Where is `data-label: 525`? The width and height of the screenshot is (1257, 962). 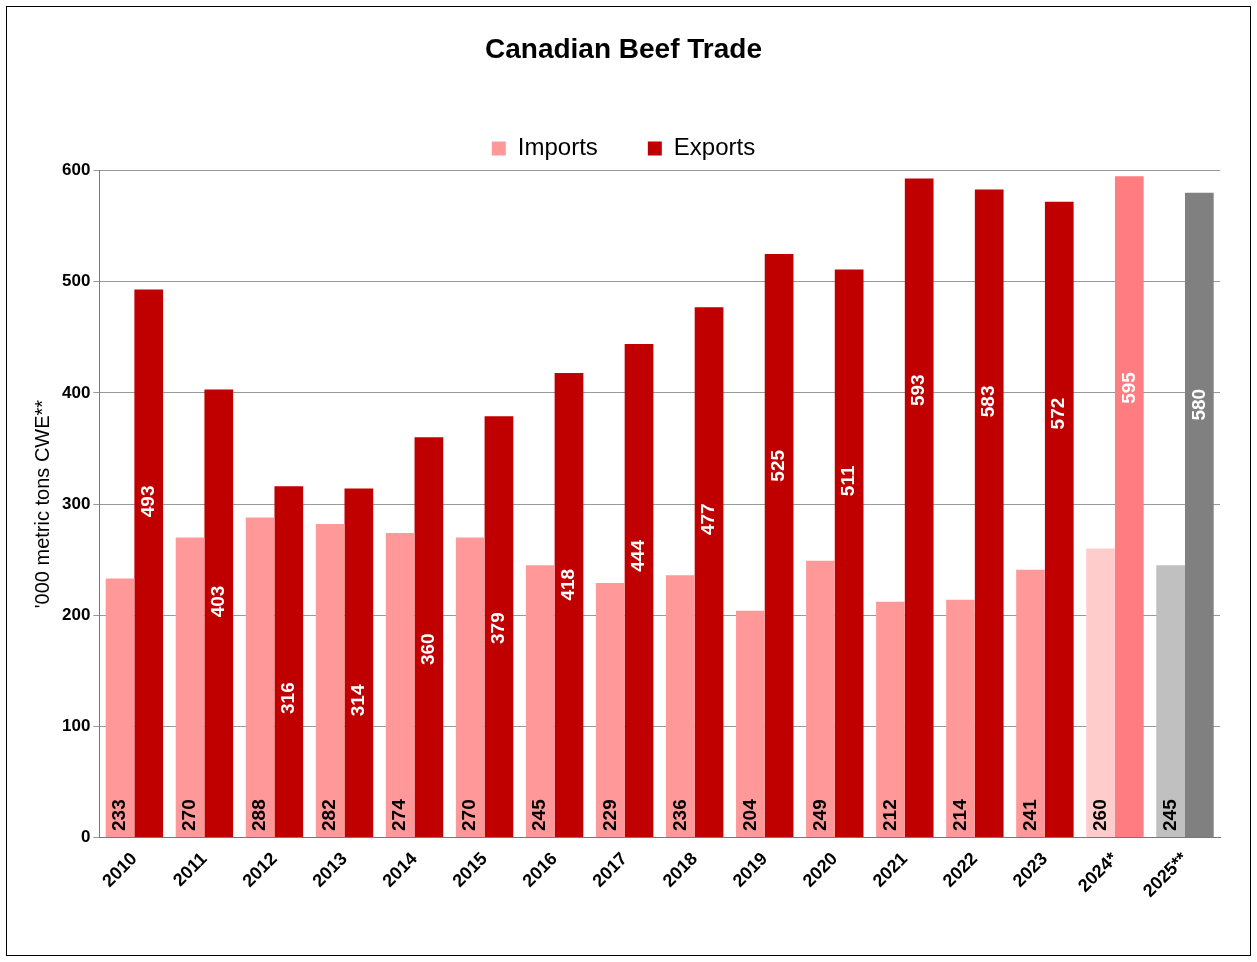
data-label: 525 is located at coordinates (778, 465).